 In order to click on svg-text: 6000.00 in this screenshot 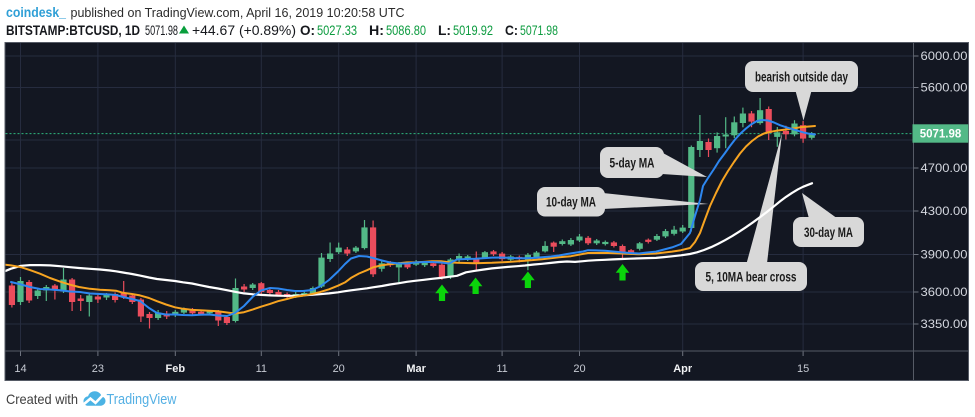, I will do `click(944, 57)`.